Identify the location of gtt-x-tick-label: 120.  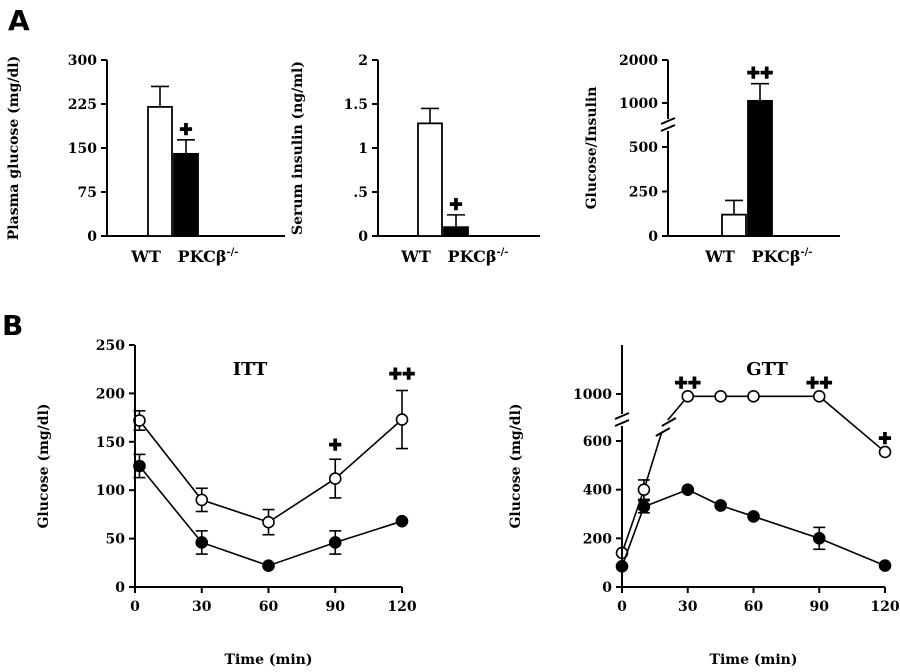
(884, 607).